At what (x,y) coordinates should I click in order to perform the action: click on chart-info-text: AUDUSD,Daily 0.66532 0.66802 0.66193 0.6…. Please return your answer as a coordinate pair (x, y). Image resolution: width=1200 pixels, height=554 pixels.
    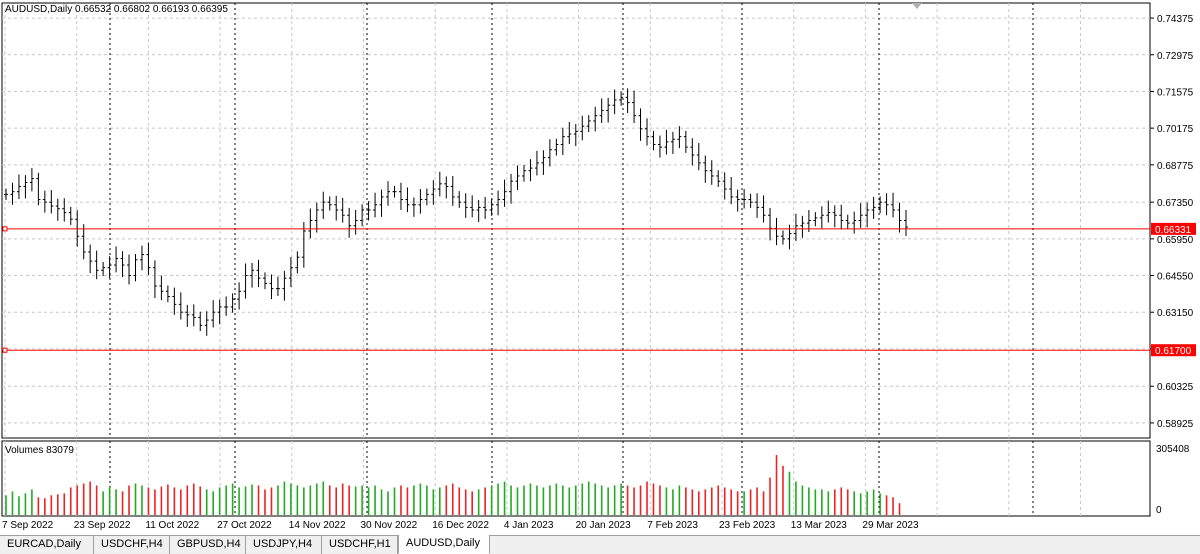
    Looking at the image, I should click on (116, 9).